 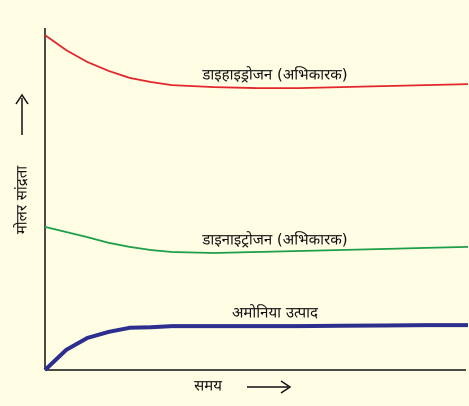 I want to click on x-axis-label: समय, so click(x=208, y=386).